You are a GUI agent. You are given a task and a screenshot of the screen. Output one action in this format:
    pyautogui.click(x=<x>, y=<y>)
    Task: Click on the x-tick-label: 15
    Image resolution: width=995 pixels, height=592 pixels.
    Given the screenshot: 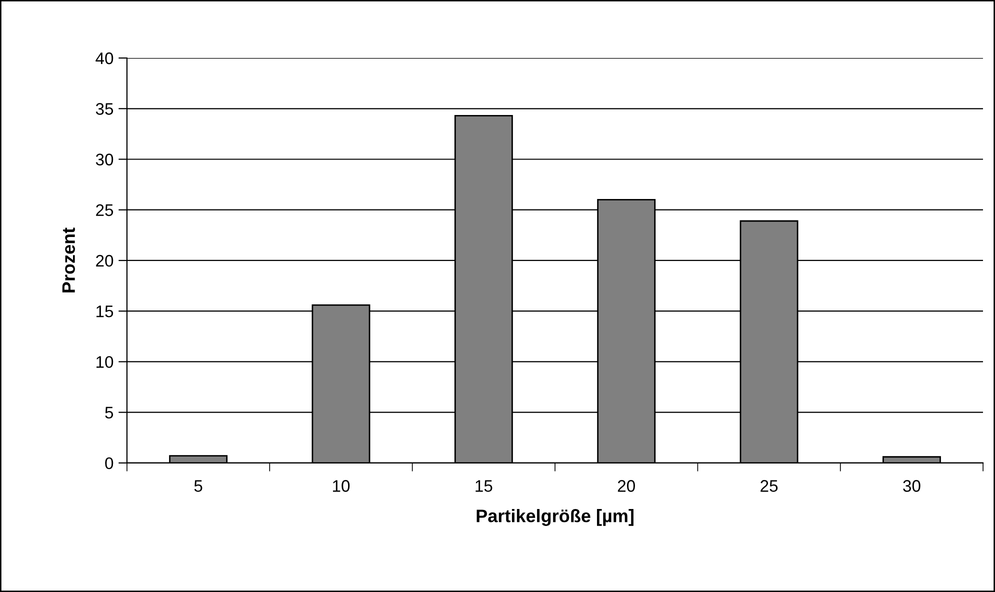 What is the action you would take?
    pyautogui.click(x=484, y=486)
    